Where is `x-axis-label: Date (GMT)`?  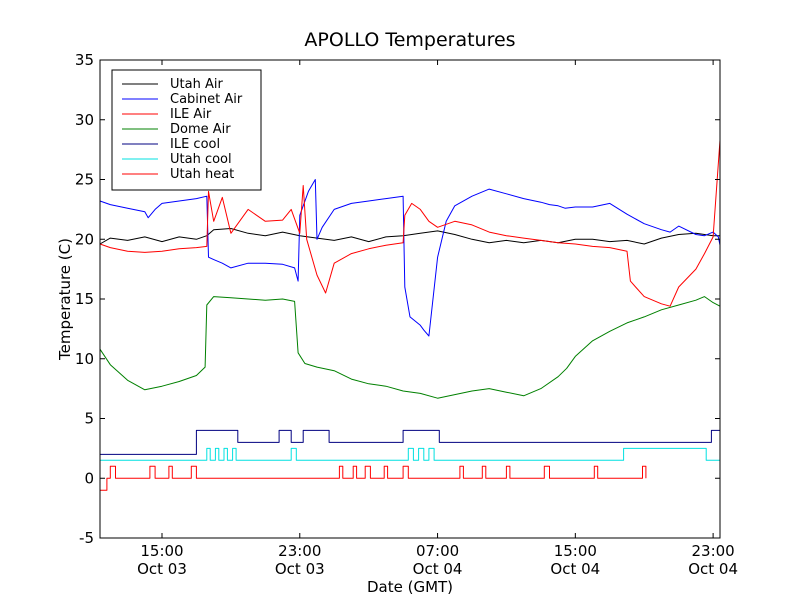 x-axis-label: Date (GMT) is located at coordinates (410, 587).